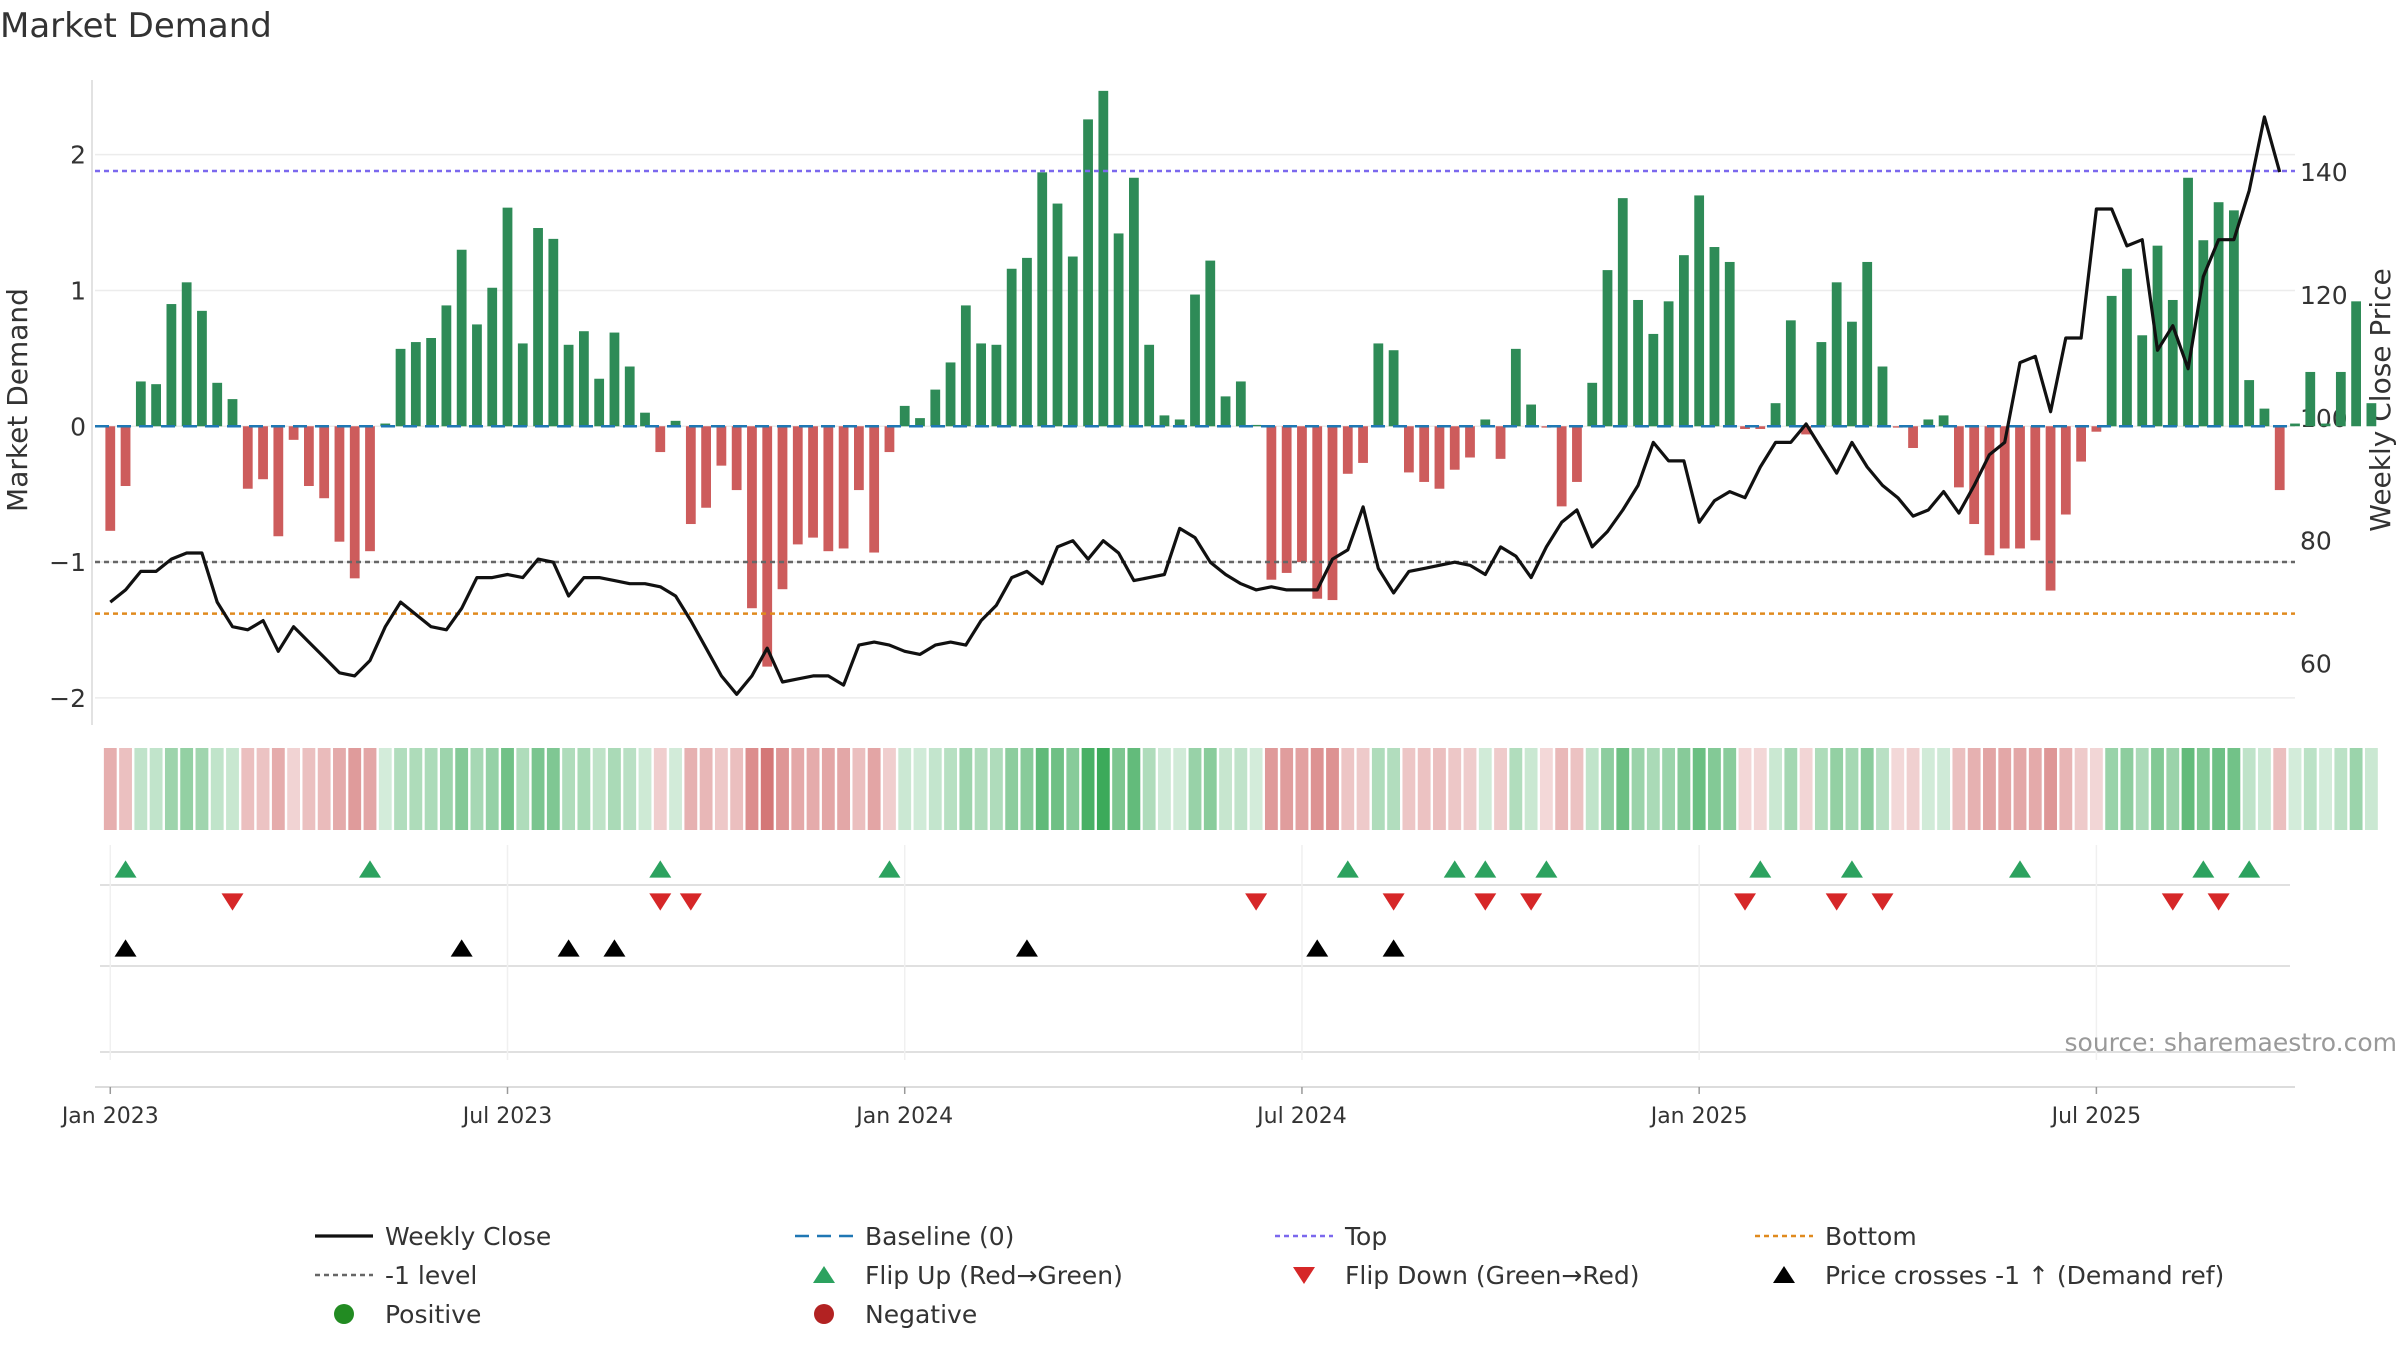  Describe the element at coordinates (1301, 1116) in the screenshot. I see `x-tick-label: Jul 2024` at that location.